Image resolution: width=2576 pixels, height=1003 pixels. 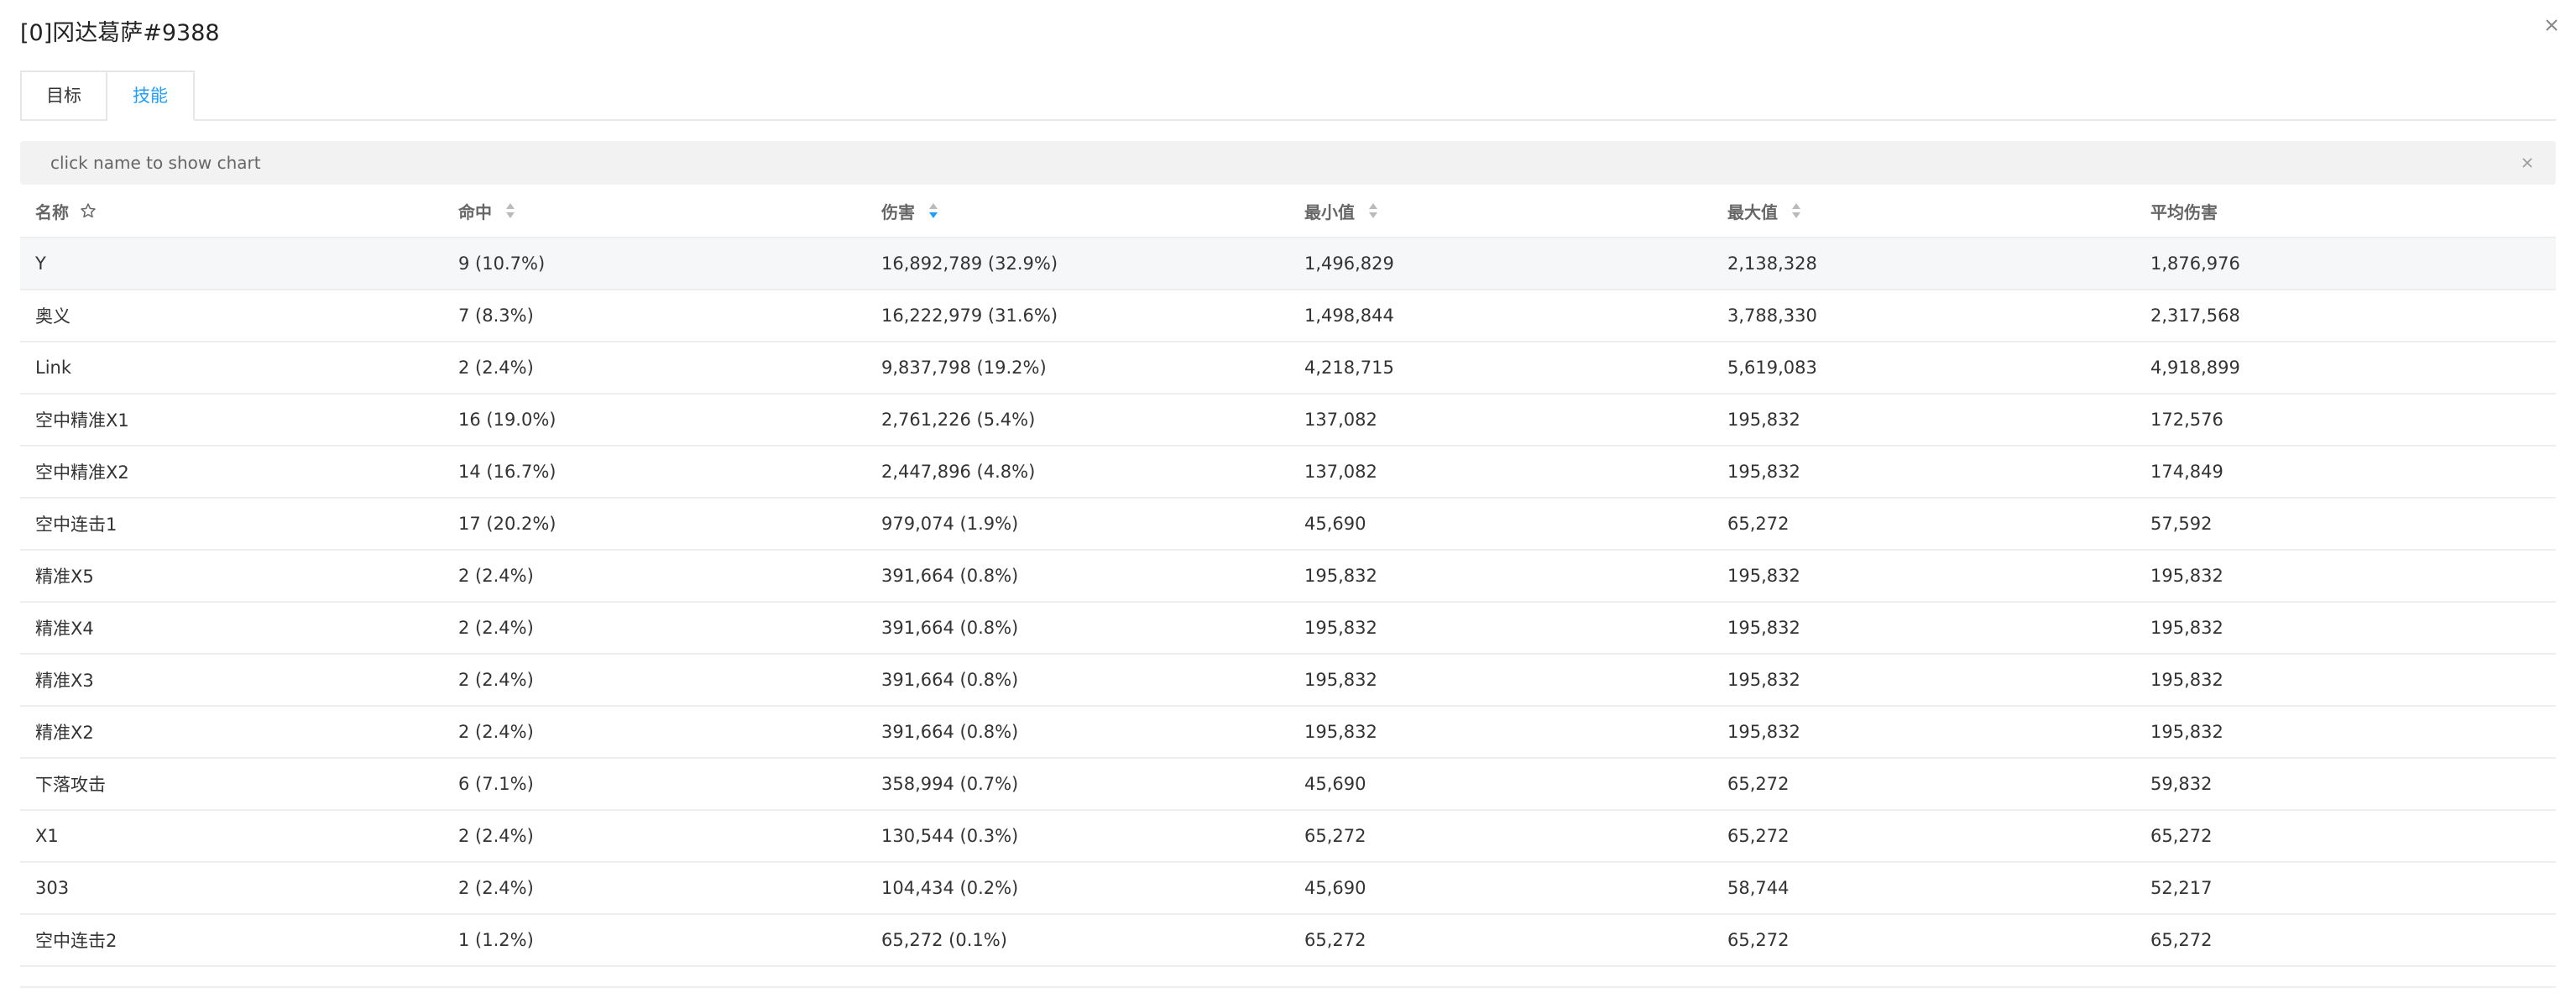 What do you see at coordinates (231, 888) in the screenshot?
I see `skill-name-cell: 303` at bounding box center [231, 888].